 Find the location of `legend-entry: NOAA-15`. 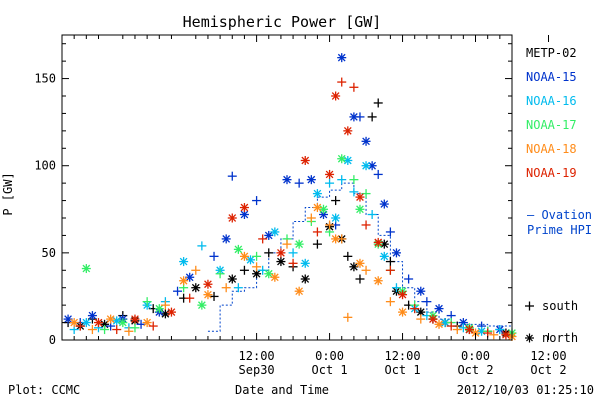

legend-entry: NOAA-15 is located at coordinates (551, 77).